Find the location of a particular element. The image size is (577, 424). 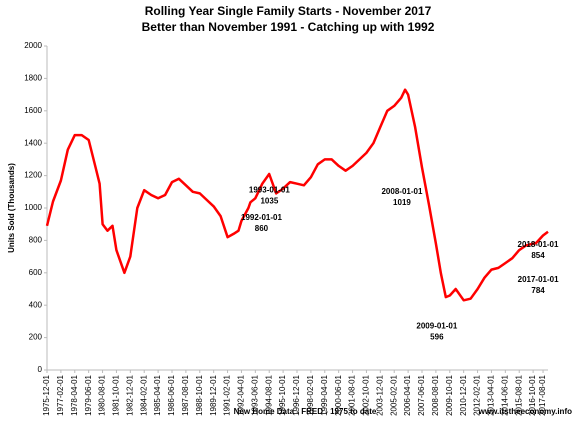

annotation-value: 854 is located at coordinates (538, 255).